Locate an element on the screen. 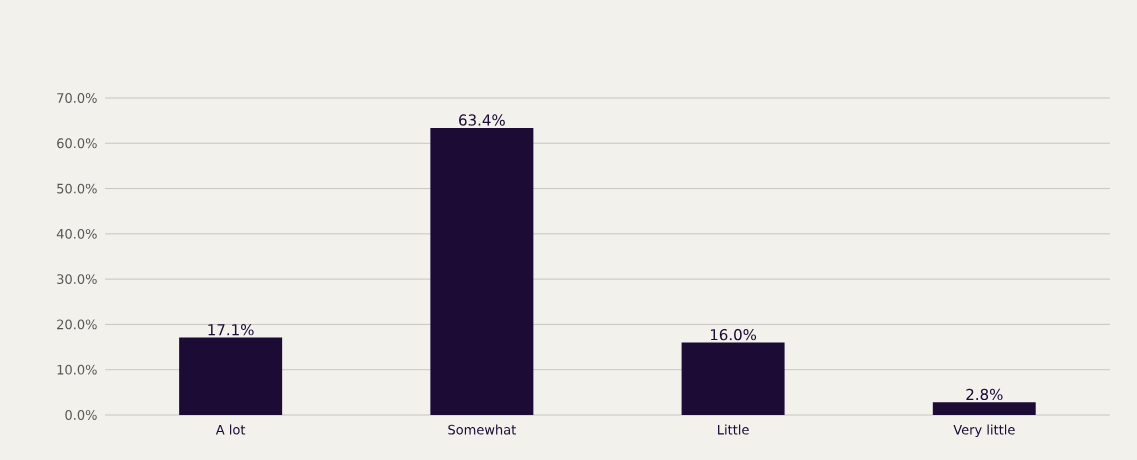 The height and width of the screenshot is (460, 1137). data-label: 16.0% is located at coordinates (733, 334).